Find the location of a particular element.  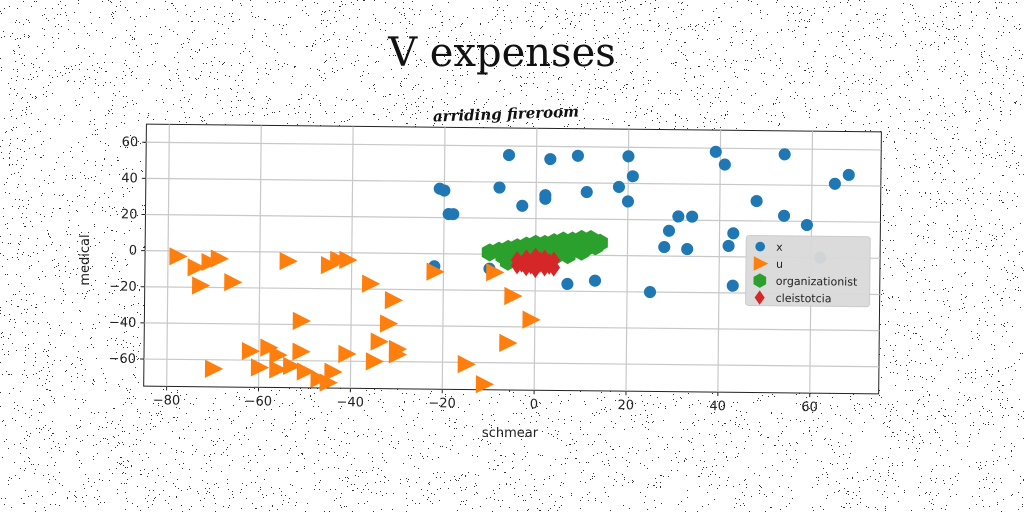

x-tick-label: 0 is located at coordinates (534, 404).